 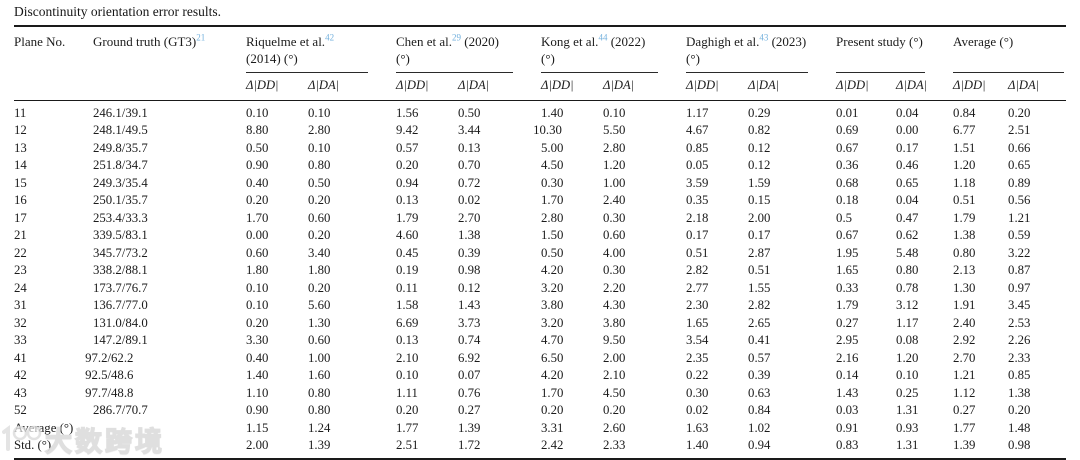 I want to click on value-cell: 2.35, so click(x=697, y=357).